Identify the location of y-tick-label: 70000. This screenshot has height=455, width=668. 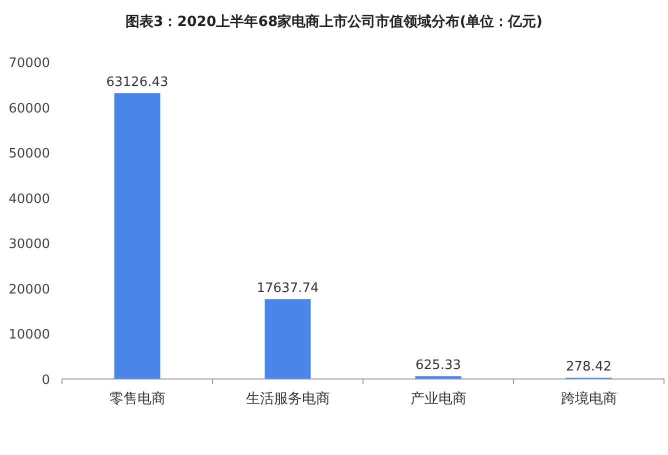
(29, 63).